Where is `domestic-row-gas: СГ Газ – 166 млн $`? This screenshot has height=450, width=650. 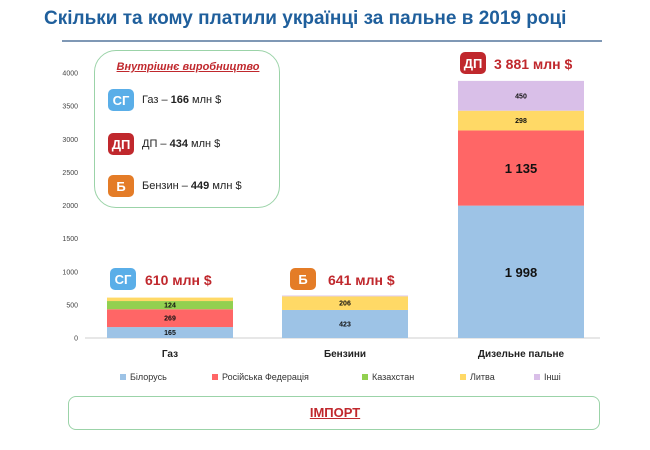
domestic-row-gas: СГ Газ – 166 млн $ is located at coordinates (164, 100).